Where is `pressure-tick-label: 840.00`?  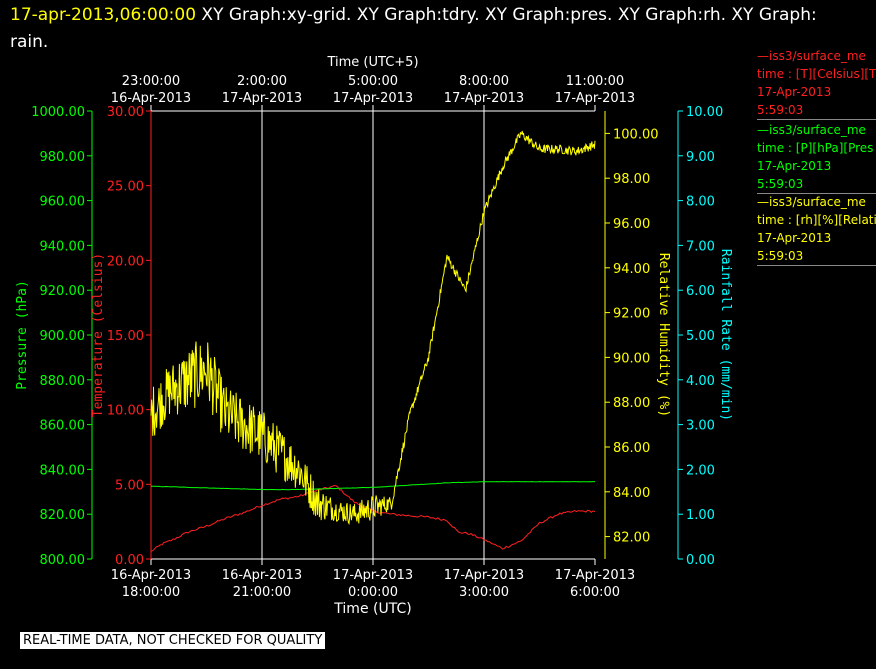 pressure-tick-label: 840.00 is located at coordinates (63, 470).